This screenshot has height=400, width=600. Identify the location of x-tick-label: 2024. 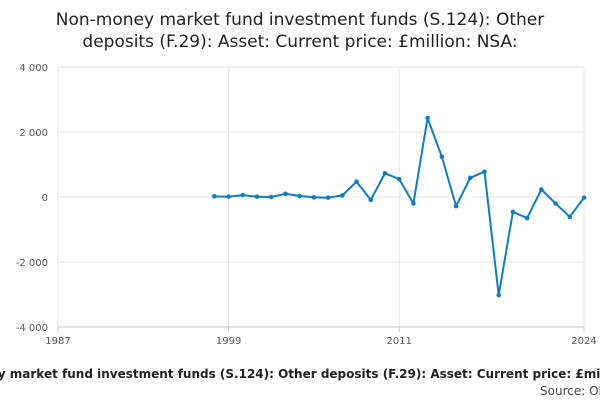
(583, 341).